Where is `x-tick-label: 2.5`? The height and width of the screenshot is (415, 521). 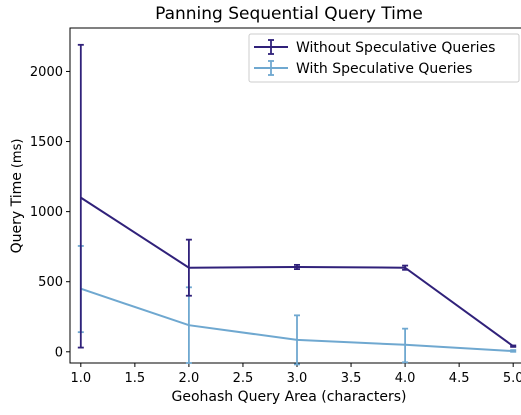 x-tick-label: 2.5 is located at coordinates (243, 378).